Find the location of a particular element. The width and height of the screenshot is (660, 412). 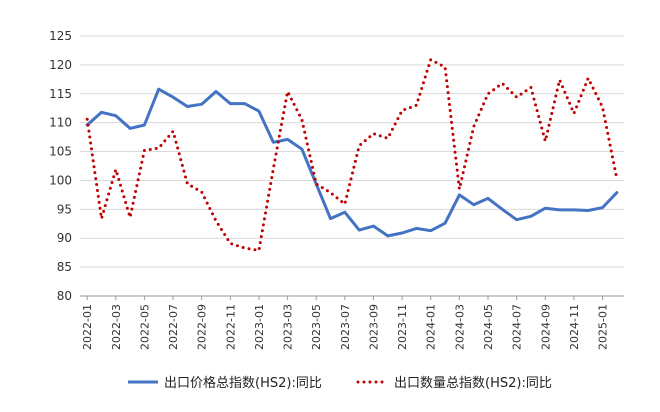

y-tick-105: 105 is located at coordinates (60, 152).